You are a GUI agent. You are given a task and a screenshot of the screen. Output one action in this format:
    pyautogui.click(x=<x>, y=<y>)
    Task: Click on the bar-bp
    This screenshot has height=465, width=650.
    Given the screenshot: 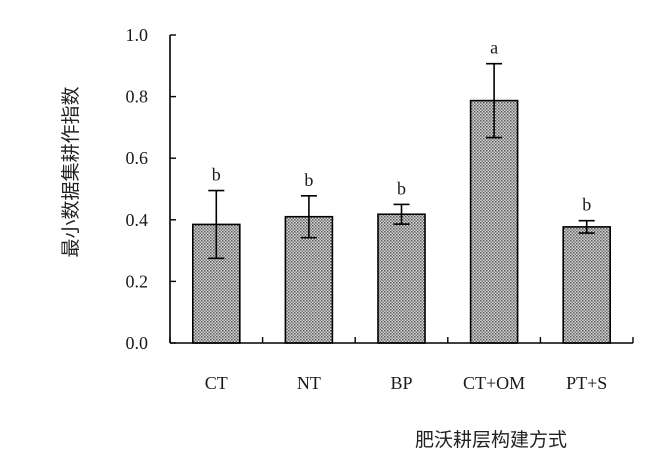 What is the action you would take?
    pyautogui.click(x=401, y=278)
    